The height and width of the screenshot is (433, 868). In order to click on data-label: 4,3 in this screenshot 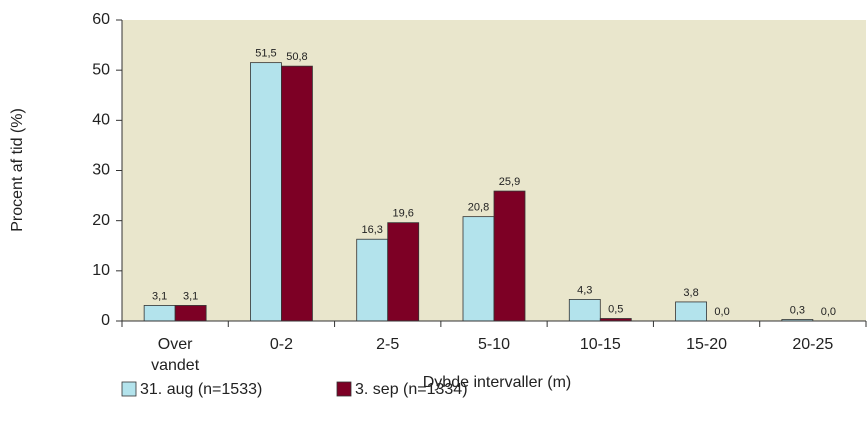, I will do `click(584, 290)`.